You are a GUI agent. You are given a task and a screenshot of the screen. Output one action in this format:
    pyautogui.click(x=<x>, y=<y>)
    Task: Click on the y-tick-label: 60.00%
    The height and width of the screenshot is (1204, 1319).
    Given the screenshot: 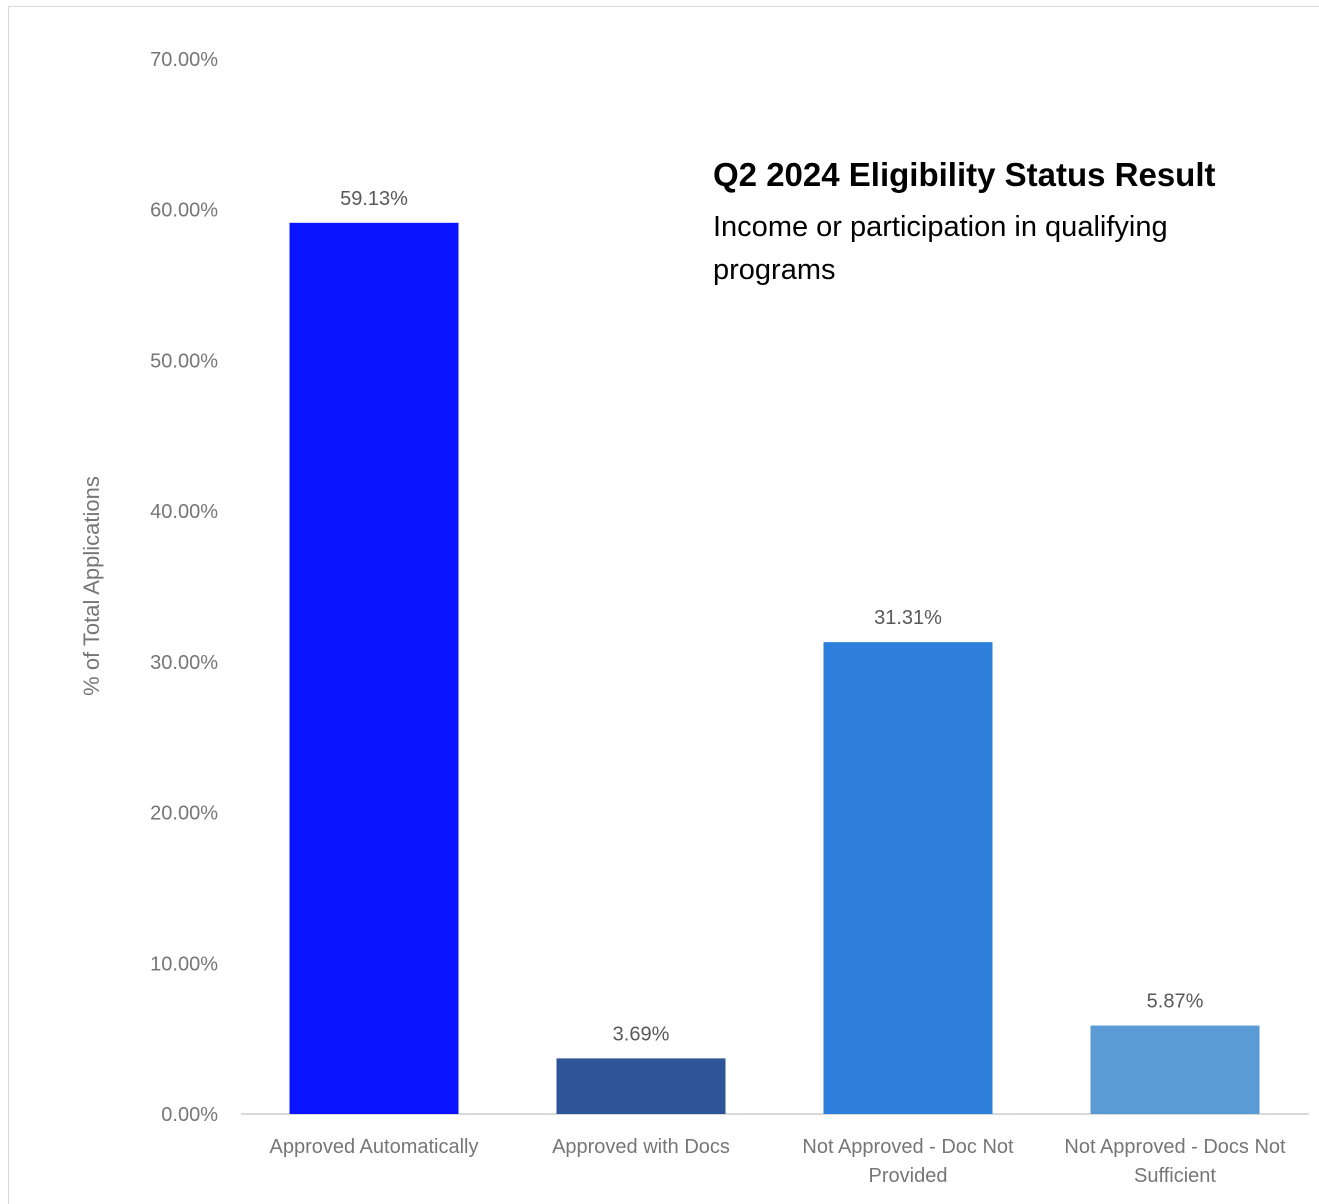 What is the action you would take?
    pyautogui.click(x=184, y=211)
    